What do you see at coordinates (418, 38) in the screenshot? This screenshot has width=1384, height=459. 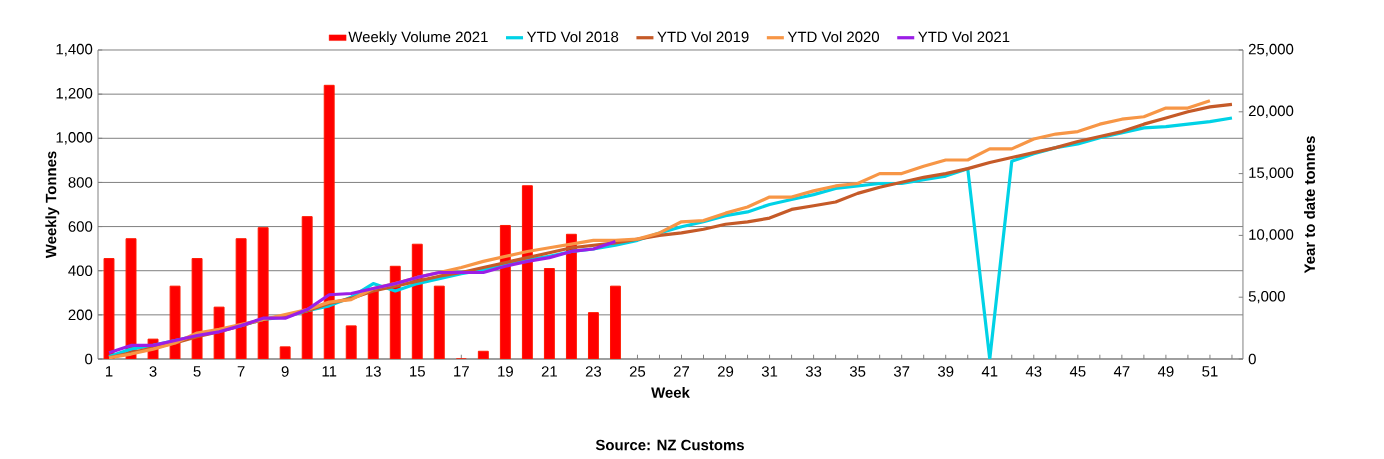 I see `legend-label: Weekly Volume 2021` at bounding box center [418, 38].